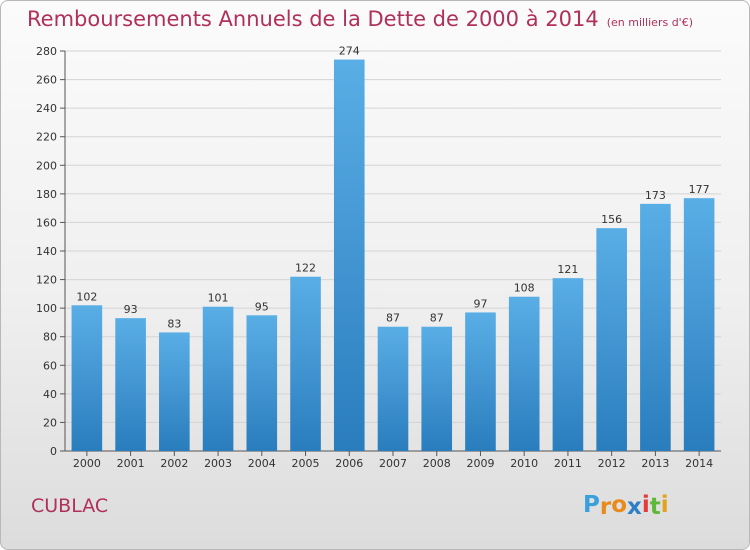 Image resolution: width=750 pixels, height=550 pixels. I want to click on y-tick-label: 180, so click(46, 194).